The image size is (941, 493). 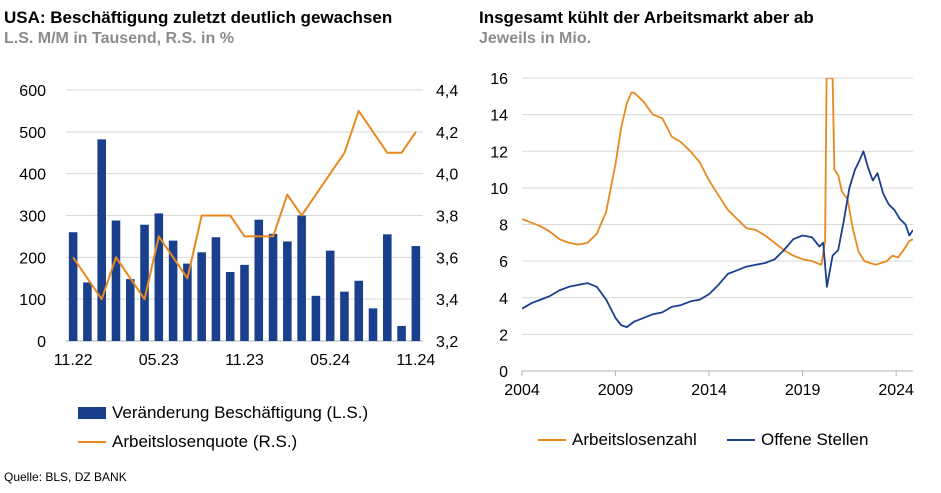 I want to click on y-right-tick-label: 4,0, so click(x=447, y=175).